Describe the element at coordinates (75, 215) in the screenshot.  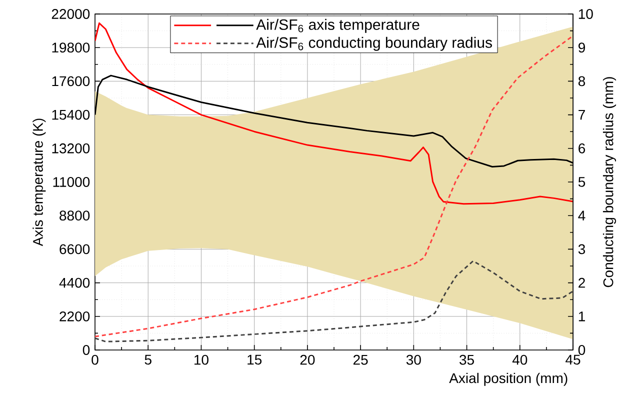
I see `y-tick-label: 8800` at that location.